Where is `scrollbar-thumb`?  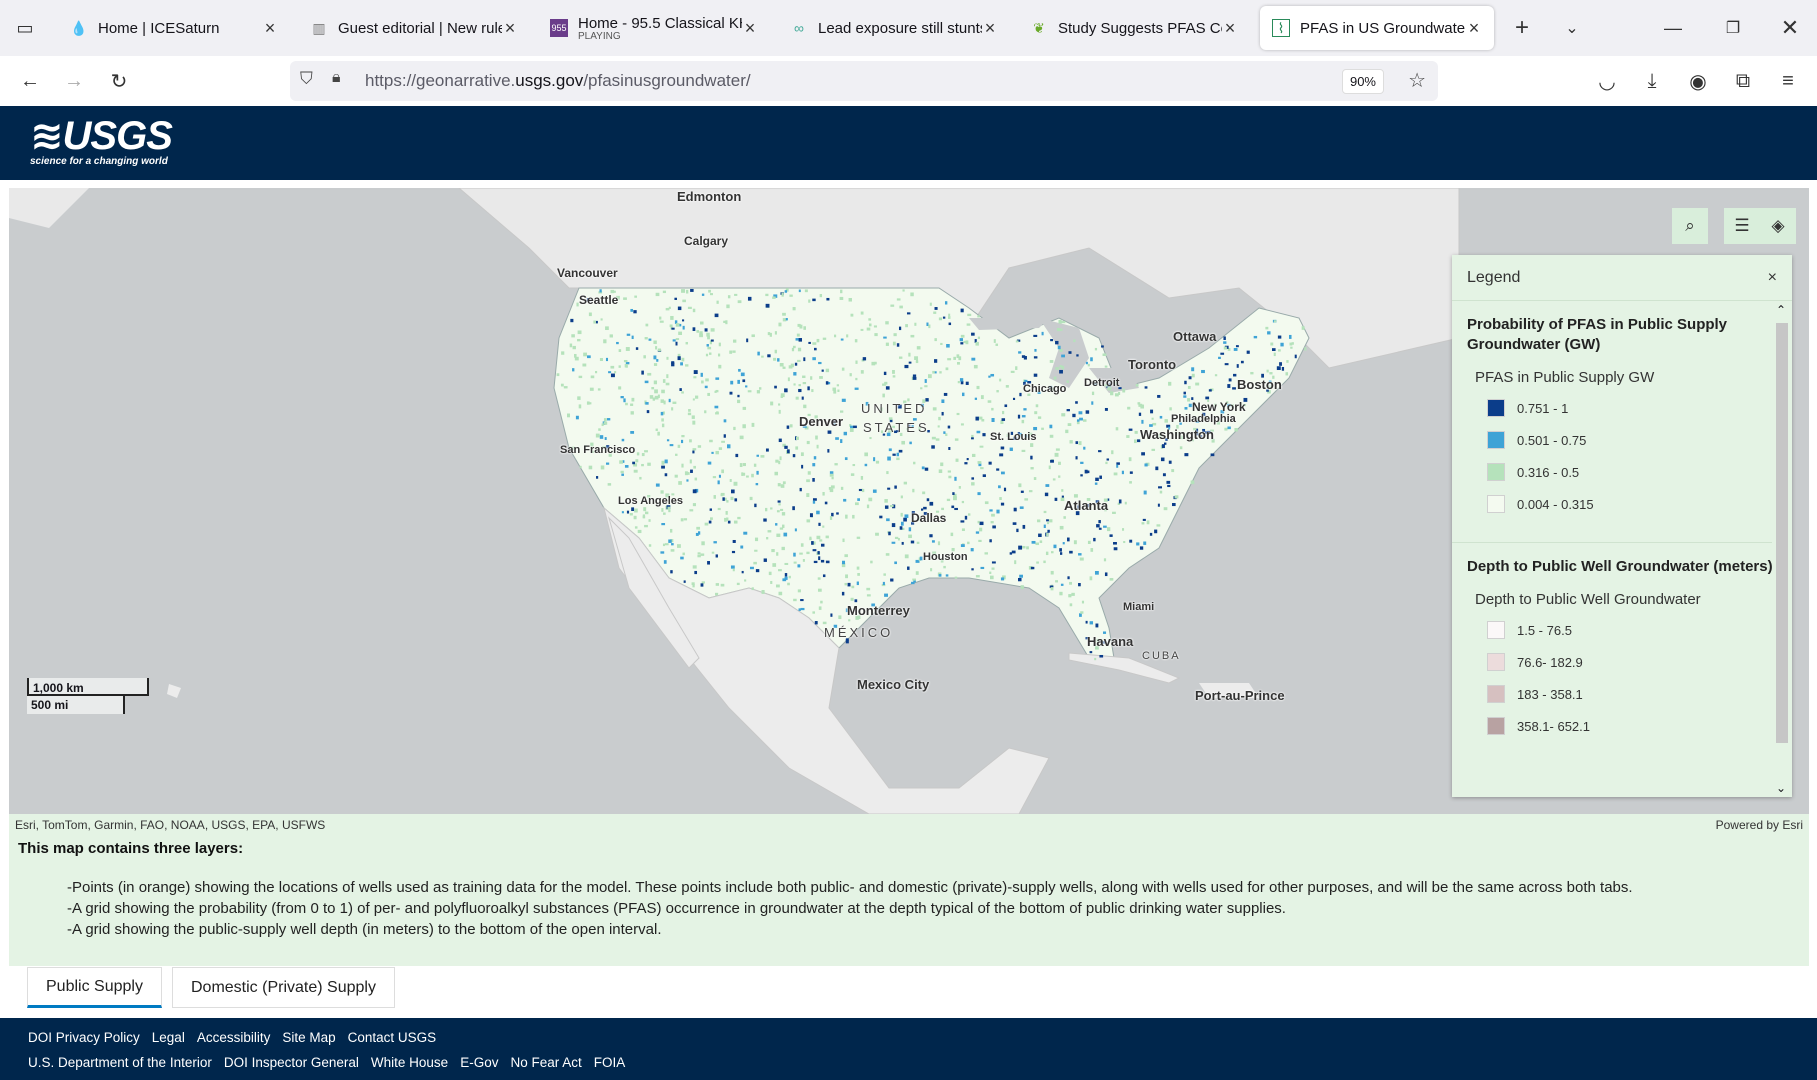 scrollbar-thumb is located at coordinates (1782, 533).